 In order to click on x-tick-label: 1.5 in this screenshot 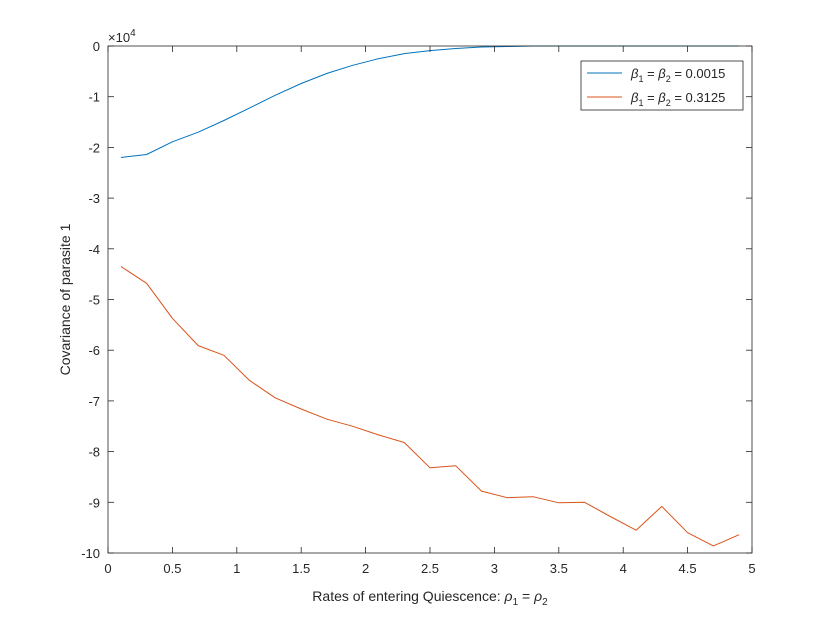, I will do `click(301, 568)`.